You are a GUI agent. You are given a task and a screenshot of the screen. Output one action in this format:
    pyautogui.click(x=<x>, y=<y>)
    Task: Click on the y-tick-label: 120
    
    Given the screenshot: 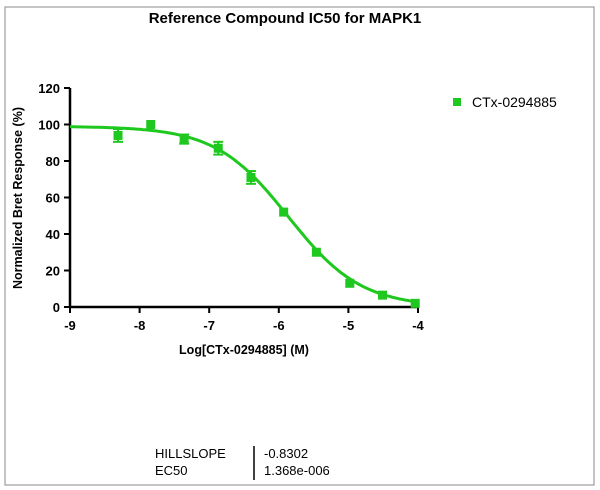 What is the action you would take?
    pyautogui.click(x=49, y=88)
    